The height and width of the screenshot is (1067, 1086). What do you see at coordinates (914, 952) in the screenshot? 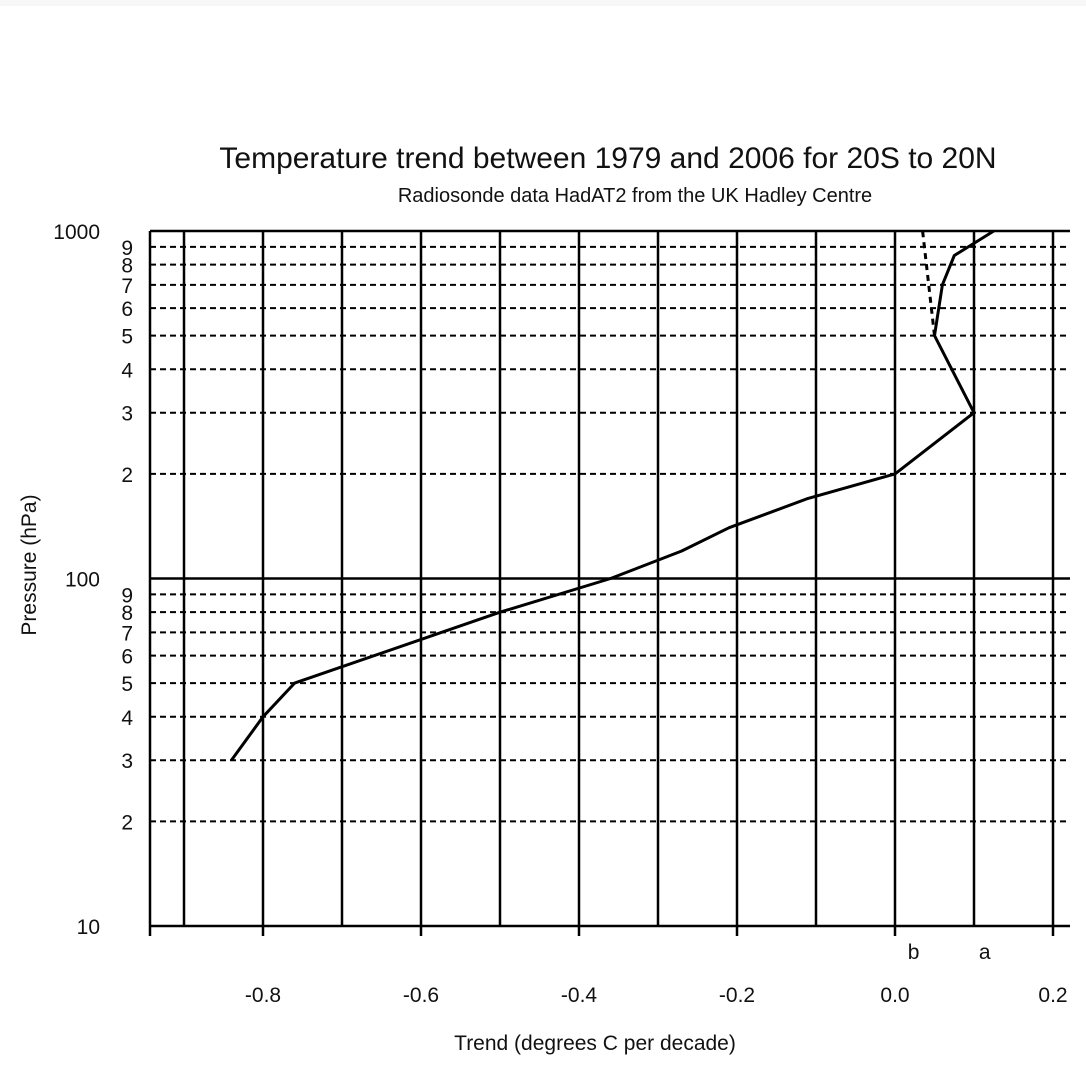
I see `series-annotation-b: b` at bounding box center [914, 952].